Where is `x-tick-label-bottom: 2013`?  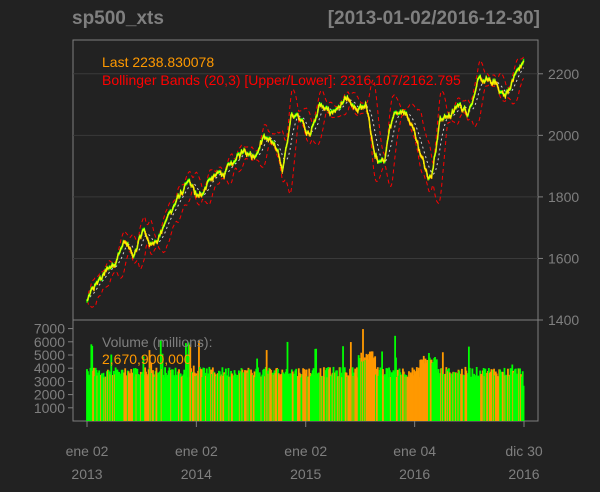 x-tick-label-bottom: 2013 is located at coordinates (86, 474).